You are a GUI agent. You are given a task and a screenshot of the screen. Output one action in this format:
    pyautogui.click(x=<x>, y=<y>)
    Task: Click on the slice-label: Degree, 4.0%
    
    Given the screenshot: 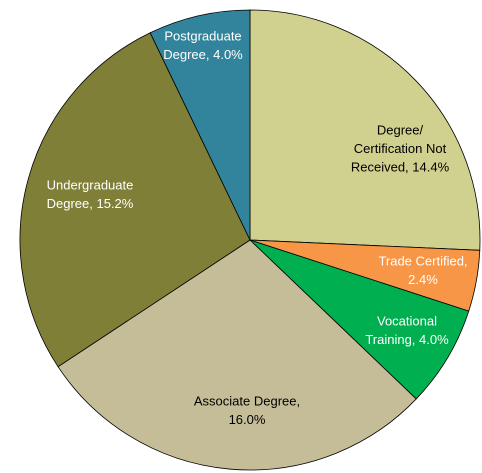 What is the action you would take?
    pyautogui.click(x=203, y=54)
    